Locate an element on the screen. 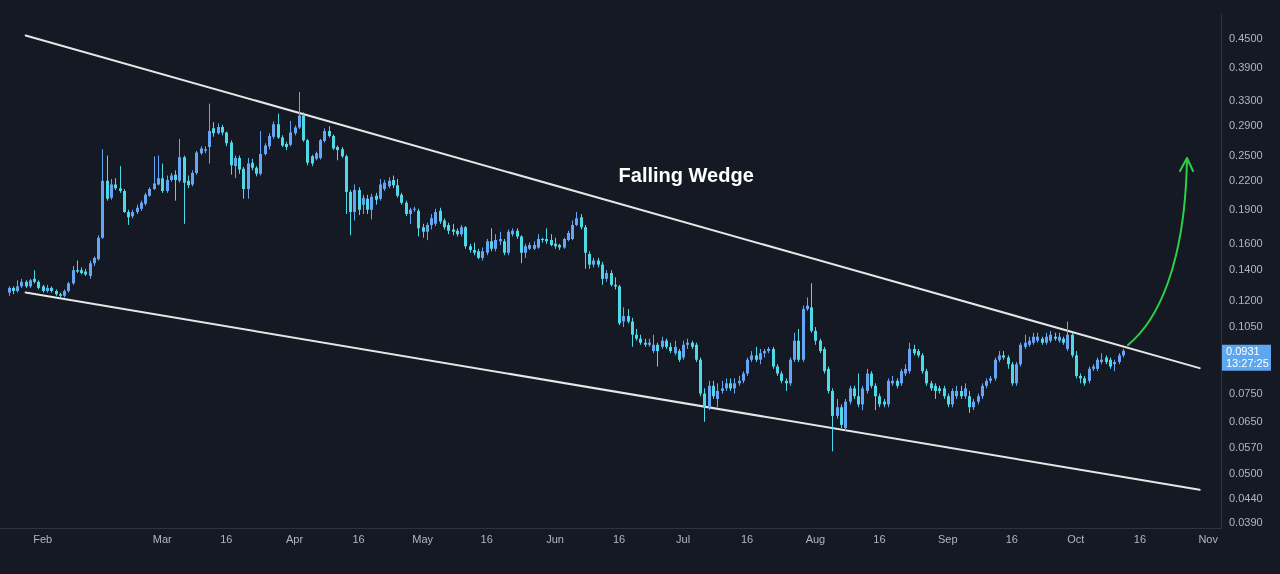 This screenshot has width=1280, height=574. x-tick-label: Jul is located at coordinates (683, 538).